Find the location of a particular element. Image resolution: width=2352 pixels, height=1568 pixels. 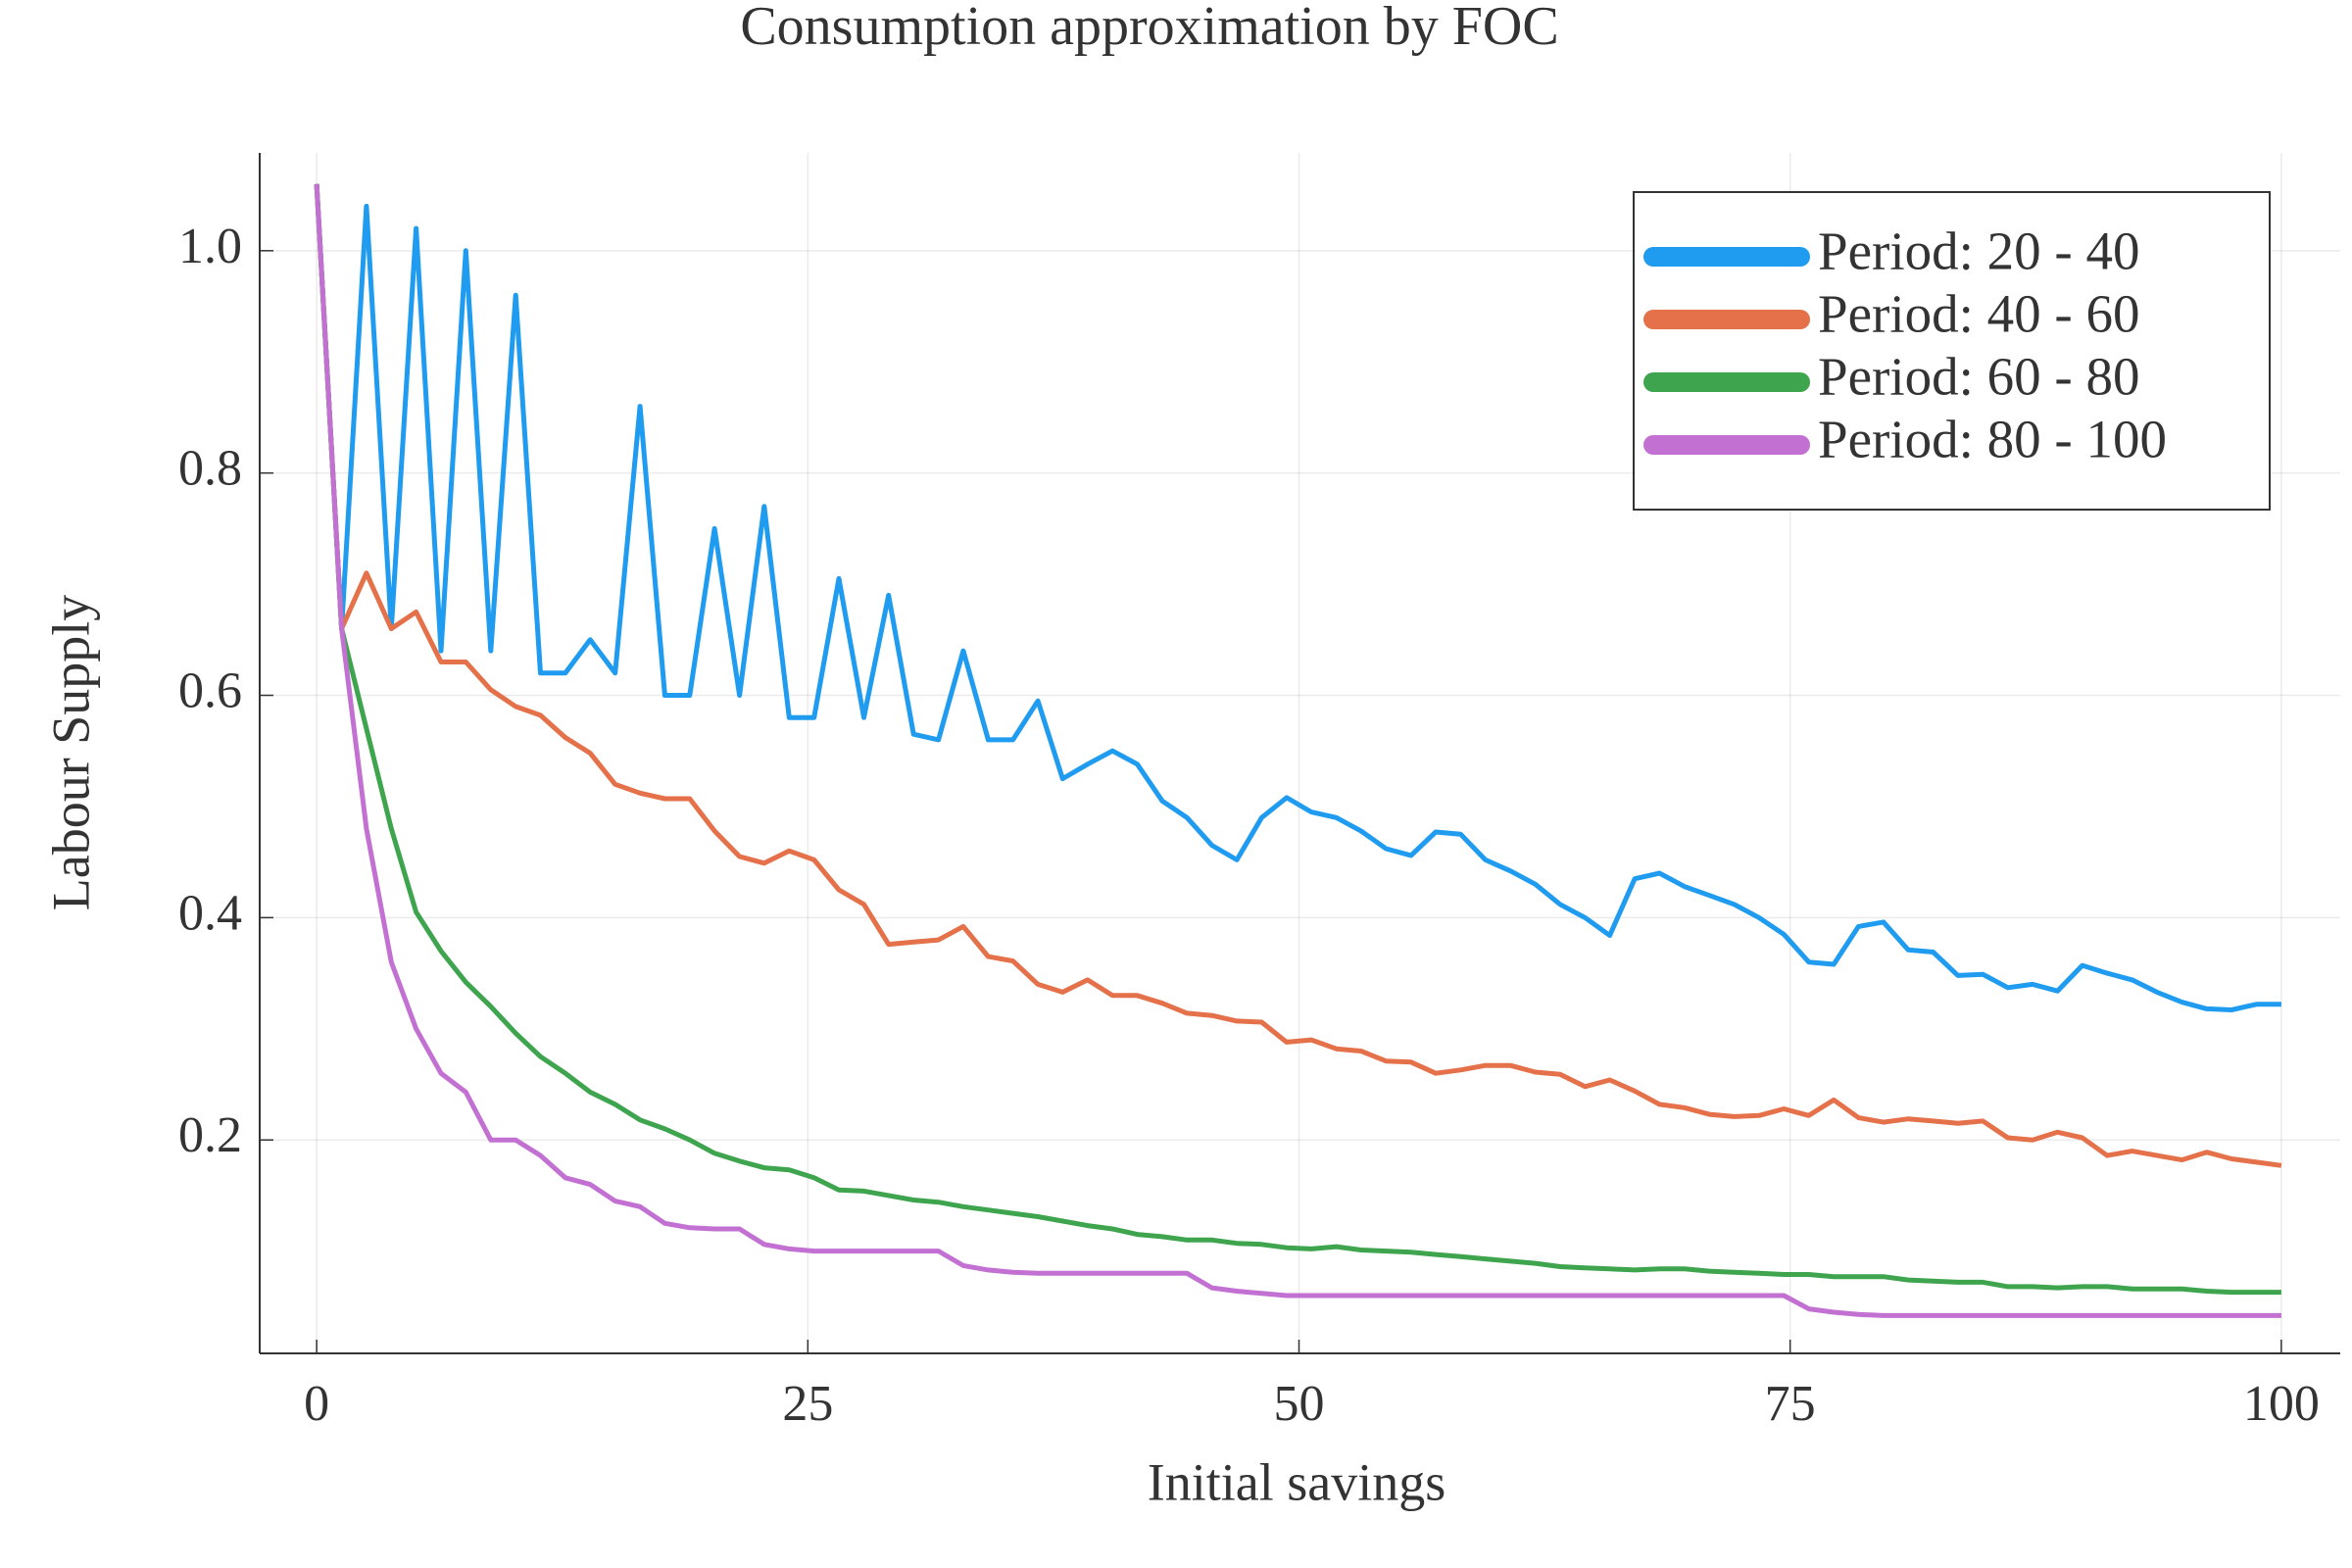

legend-label: Period: 80 - 100 is located at coordinates (1992, 439).